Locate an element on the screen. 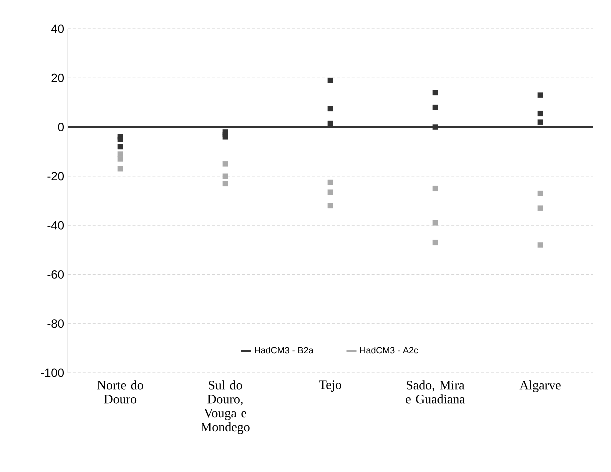 This screenshot has height=472, width=611. y-tick-label: -20 is located at coordinates (56, 176).